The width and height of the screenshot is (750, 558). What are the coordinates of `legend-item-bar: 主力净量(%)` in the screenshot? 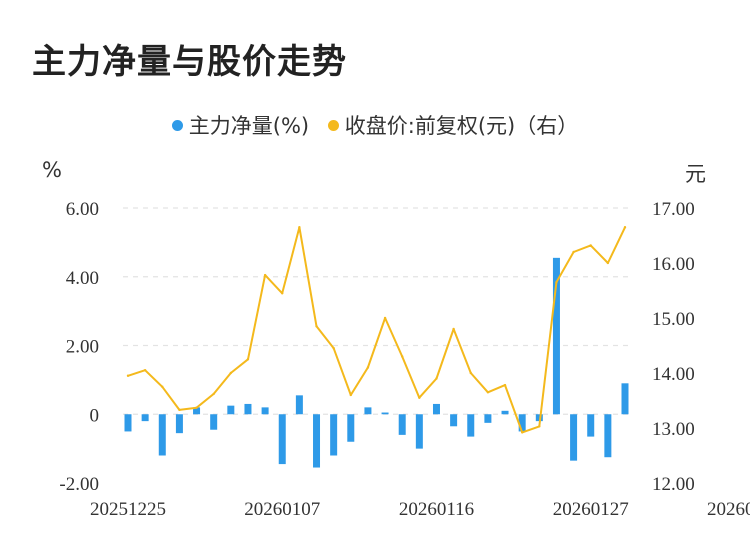 It's located at (240, 125).